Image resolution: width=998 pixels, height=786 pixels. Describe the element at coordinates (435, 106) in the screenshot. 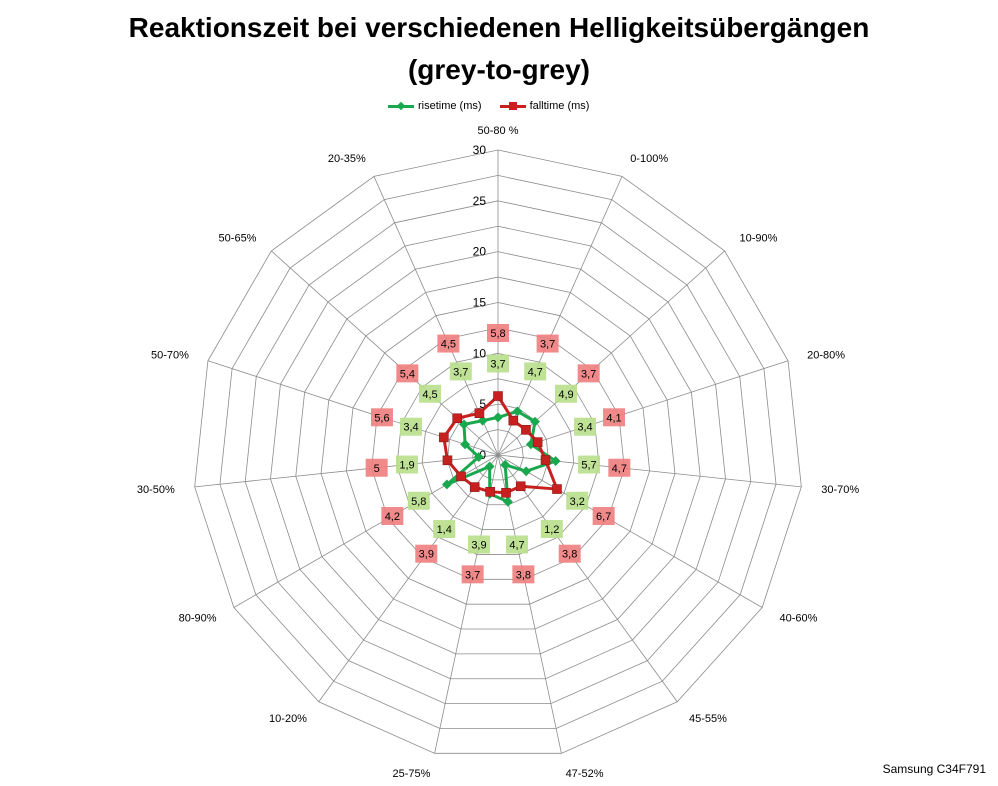

I see `legend-item-risetime: risetime (ms)` at that location.